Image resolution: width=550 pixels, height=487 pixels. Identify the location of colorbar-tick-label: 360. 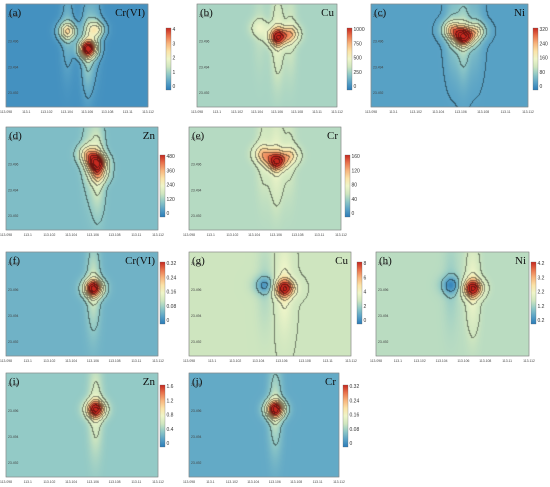
(171, 171).